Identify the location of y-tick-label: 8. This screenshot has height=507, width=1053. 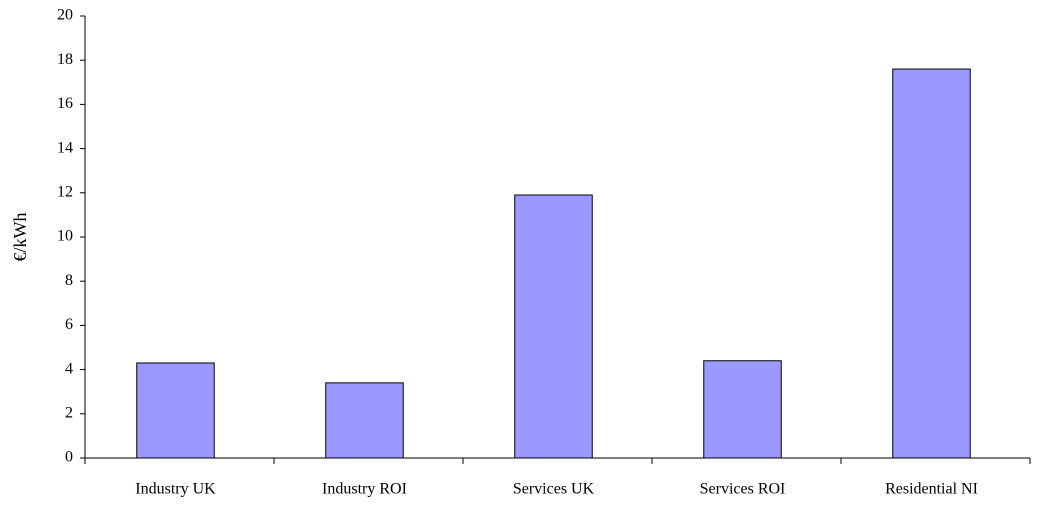
(69, 280).